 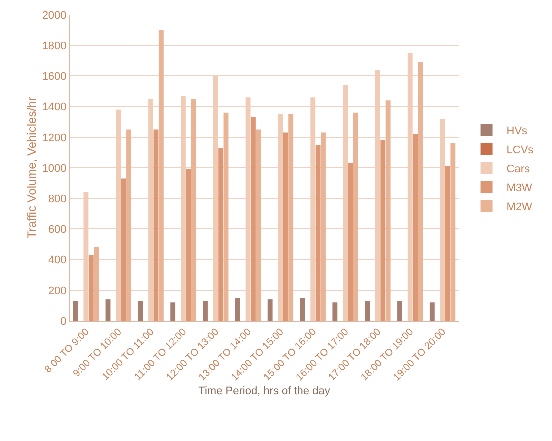 I want to click on y-tick-label: 200, so click(x=57, y=291).